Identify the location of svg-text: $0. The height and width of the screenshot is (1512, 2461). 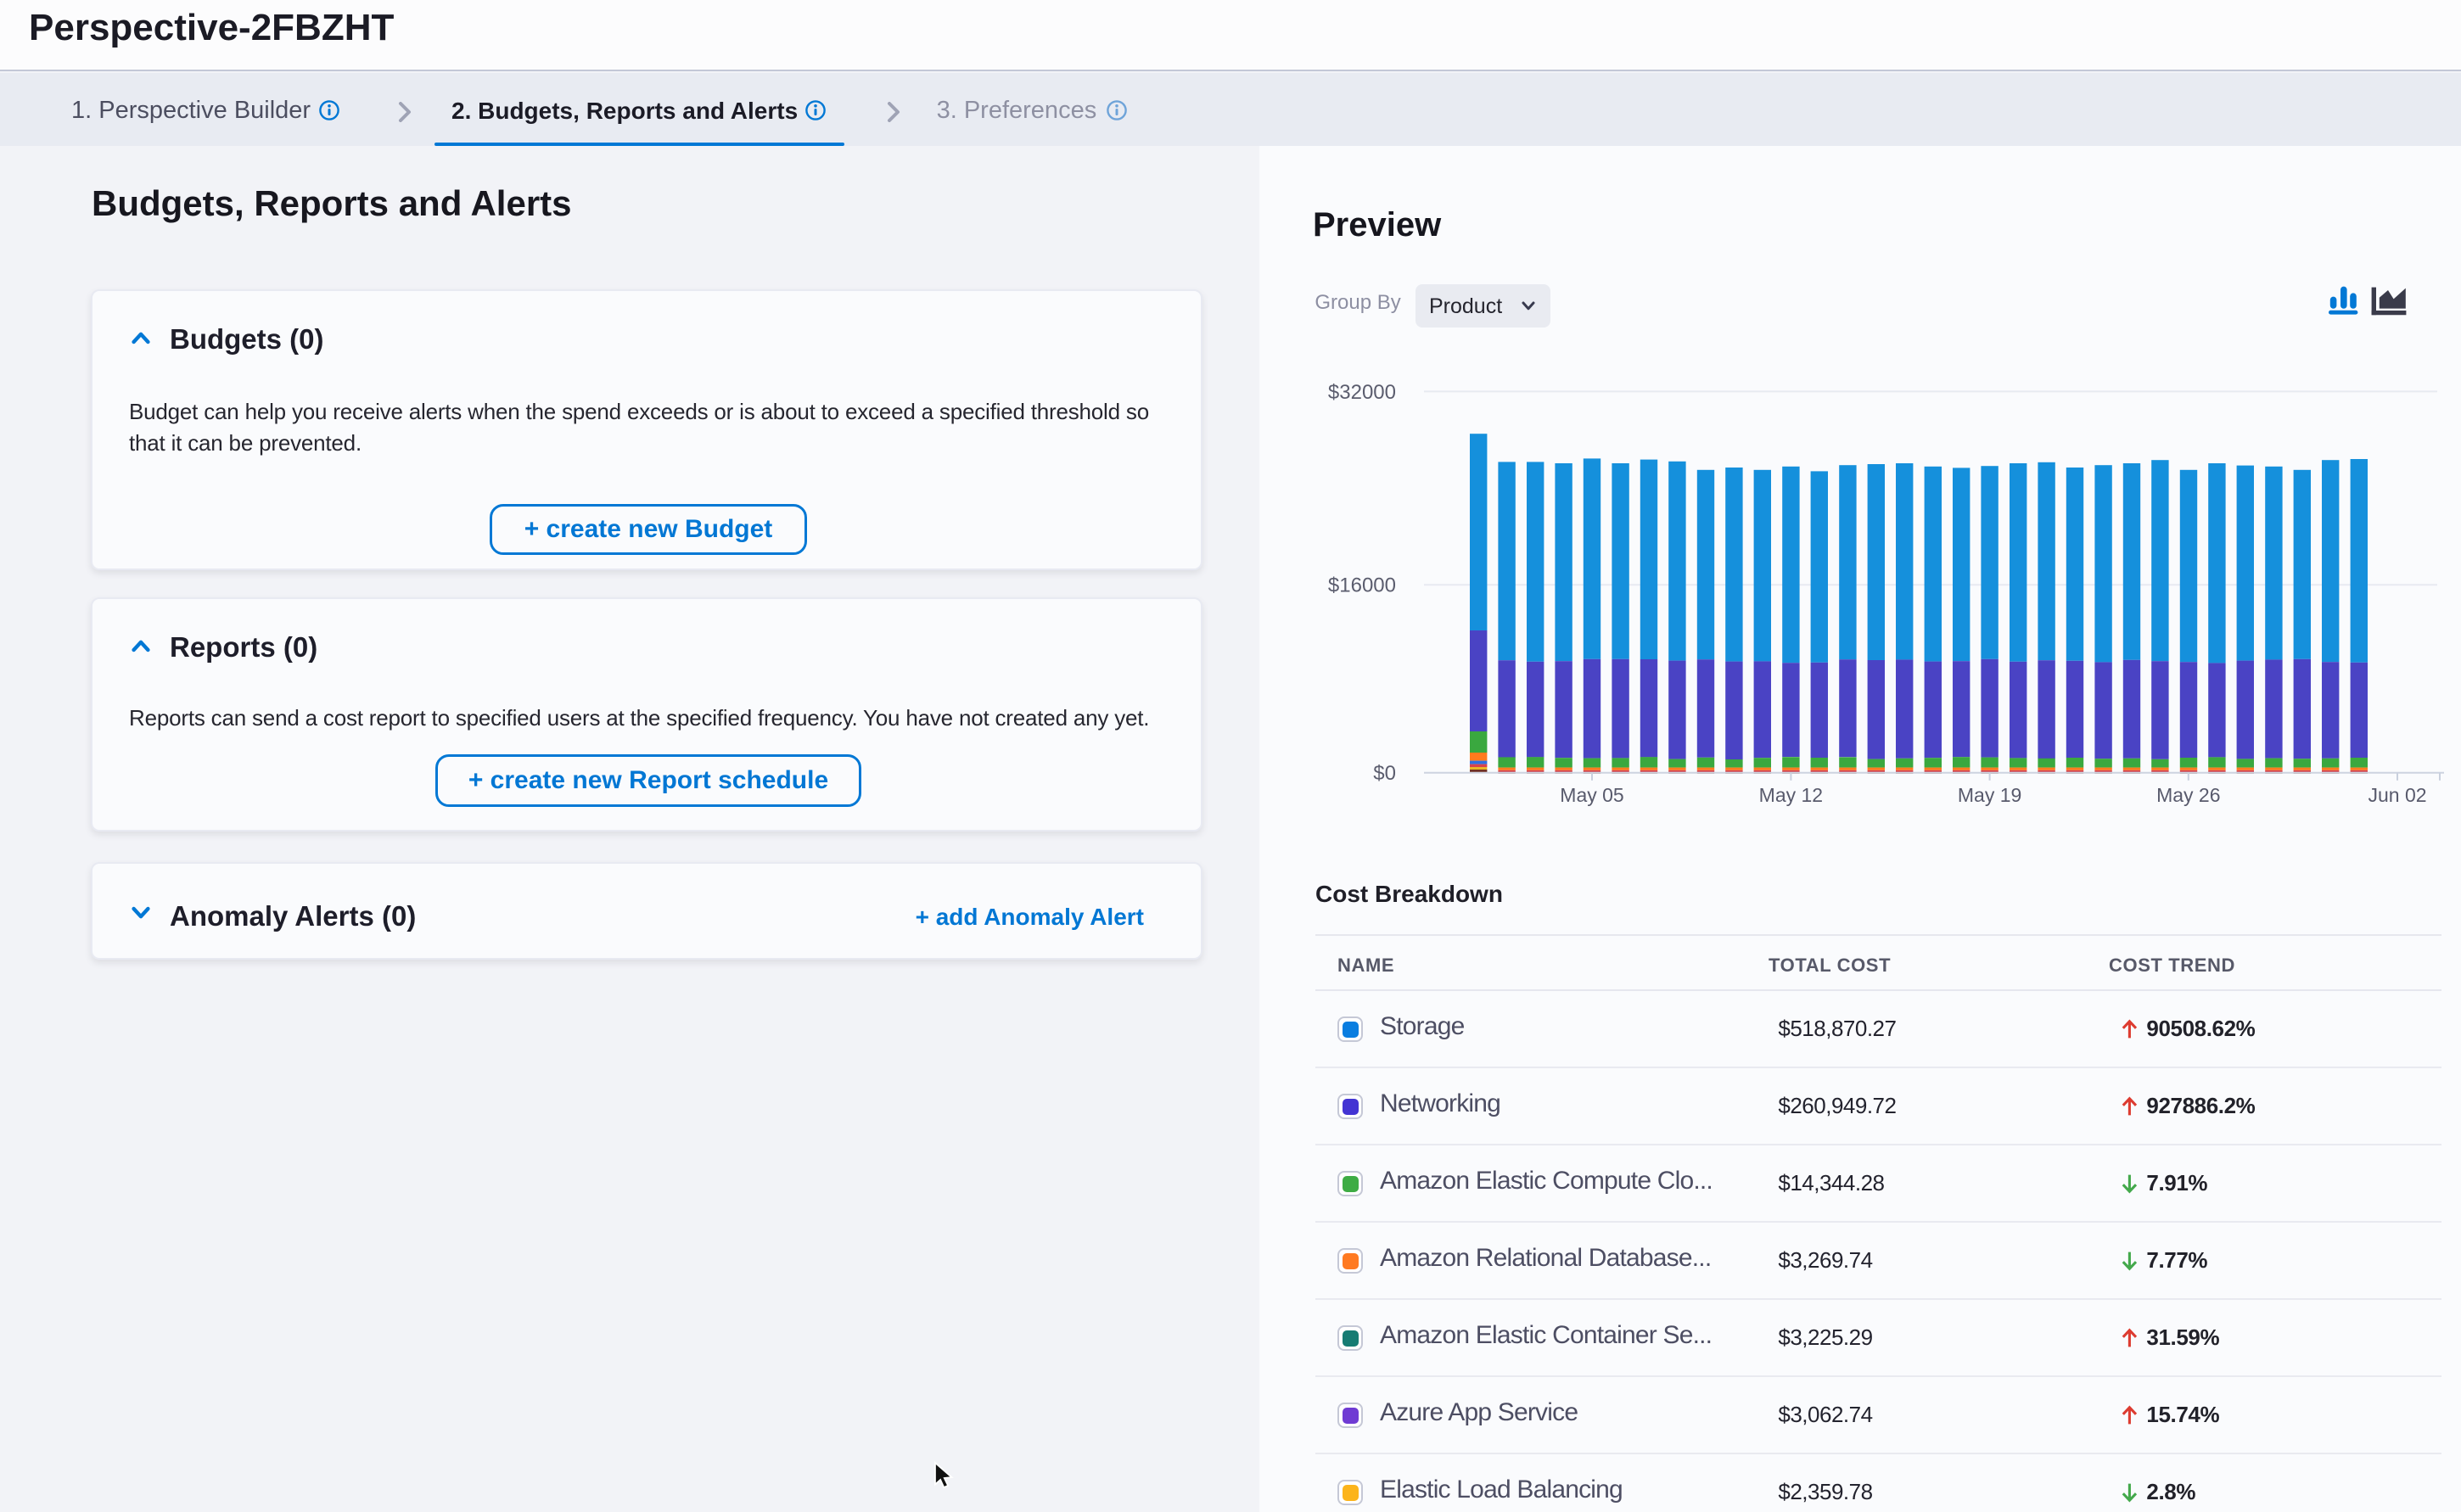
(1384, 773).